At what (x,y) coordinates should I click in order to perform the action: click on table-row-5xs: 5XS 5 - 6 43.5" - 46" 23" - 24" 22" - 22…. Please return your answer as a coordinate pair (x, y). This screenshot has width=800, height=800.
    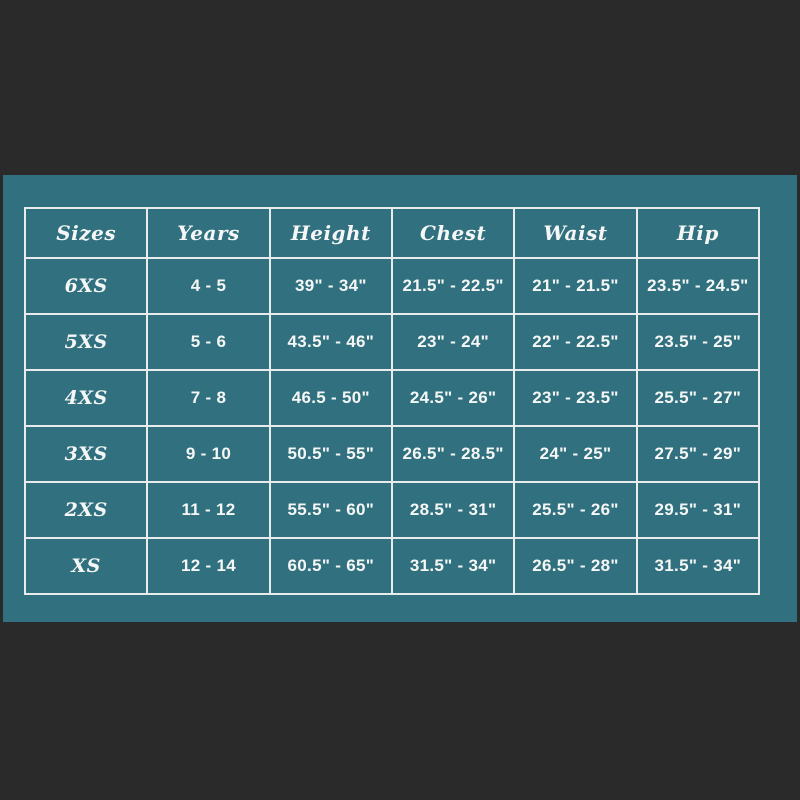
    Looking at the image, I should click on (392, 342).